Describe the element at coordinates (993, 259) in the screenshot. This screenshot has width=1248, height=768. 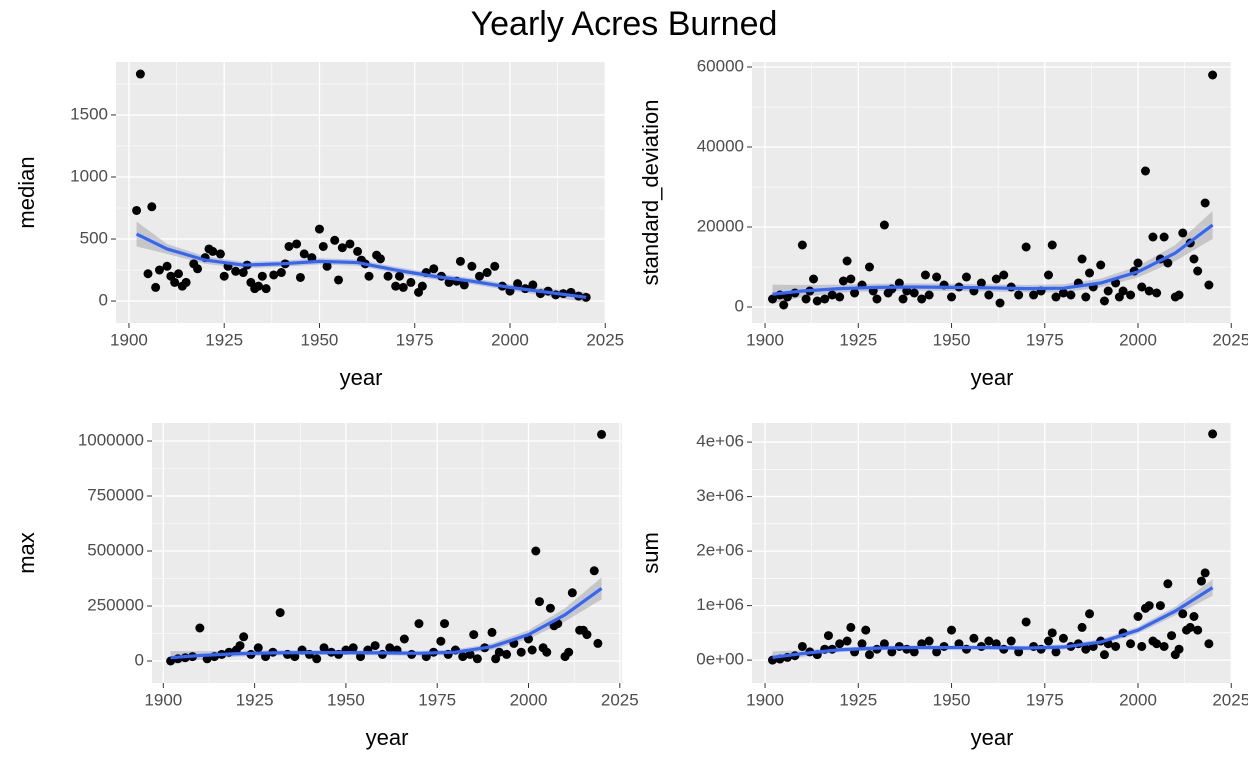
I see `smooth-line` at that location.